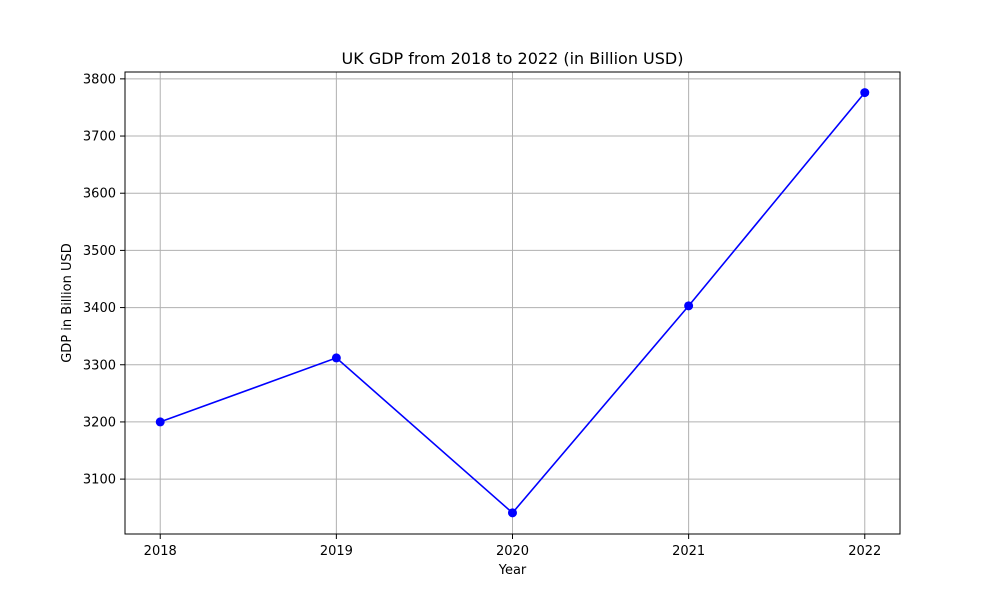 The image size is (1000, 604). Describe the element at coordinates (864, 551) in the screenshot. I see `x-tick-label: 2022` at that location.